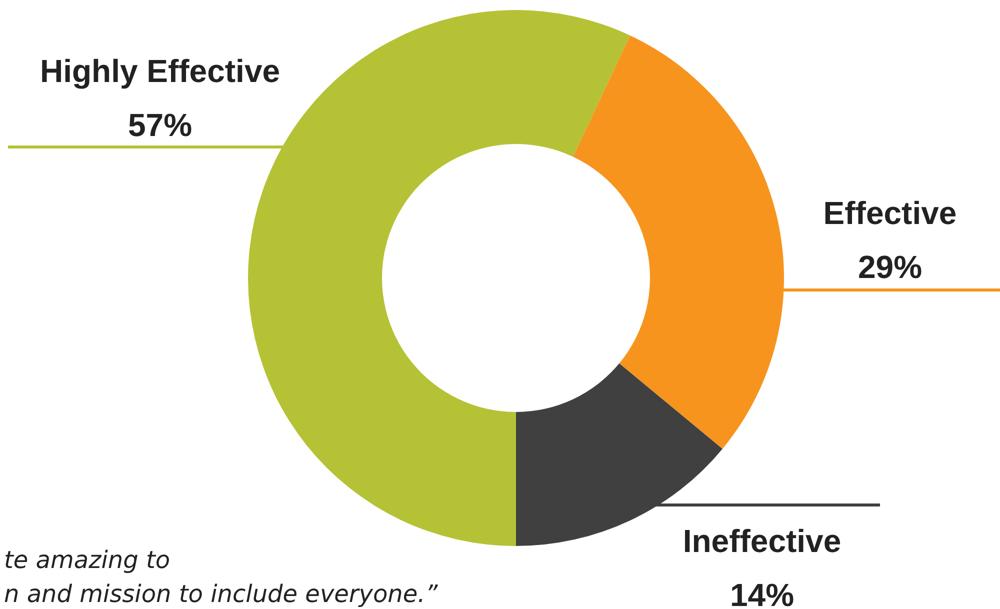 This screenshot has height=609, width=1000. I want to click on data-label: 57%, so click(160, 125).